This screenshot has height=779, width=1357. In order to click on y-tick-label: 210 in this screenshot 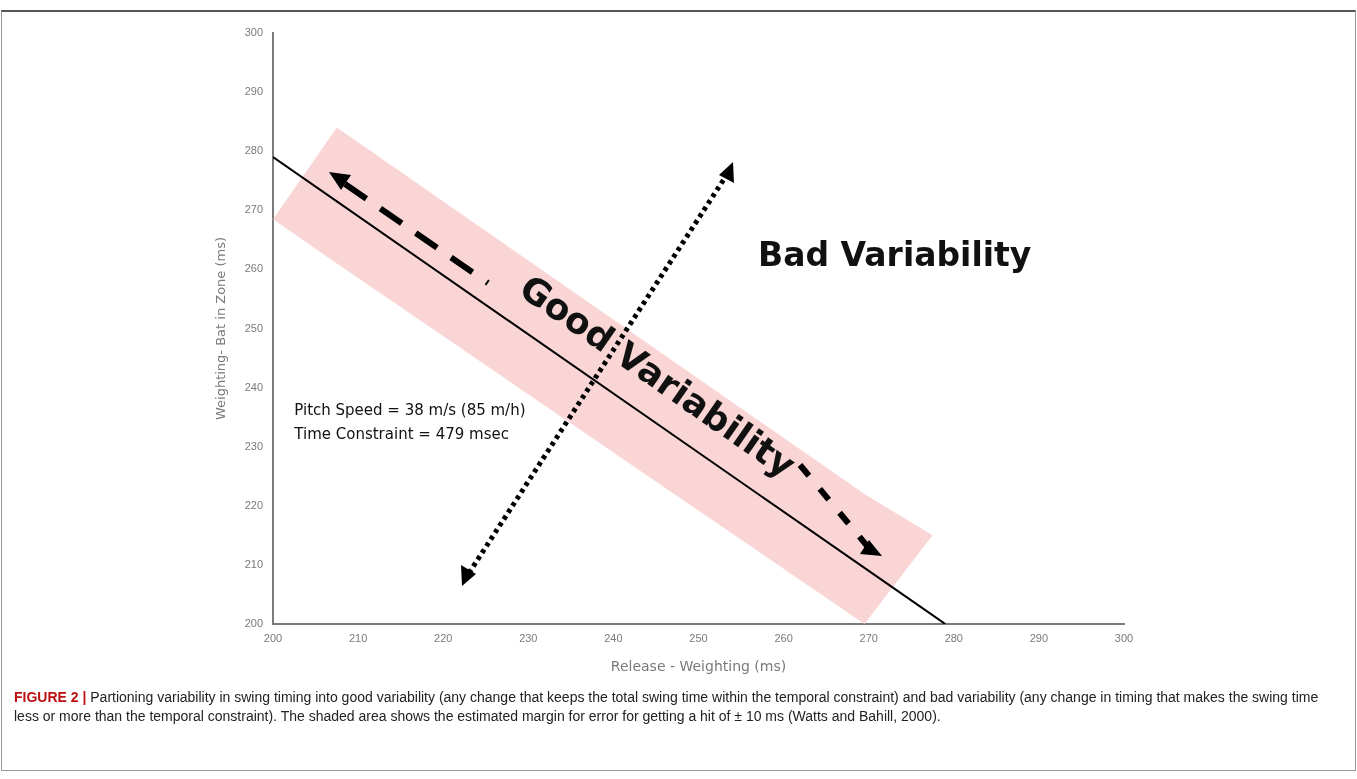, I will do `click(253, 563)`.